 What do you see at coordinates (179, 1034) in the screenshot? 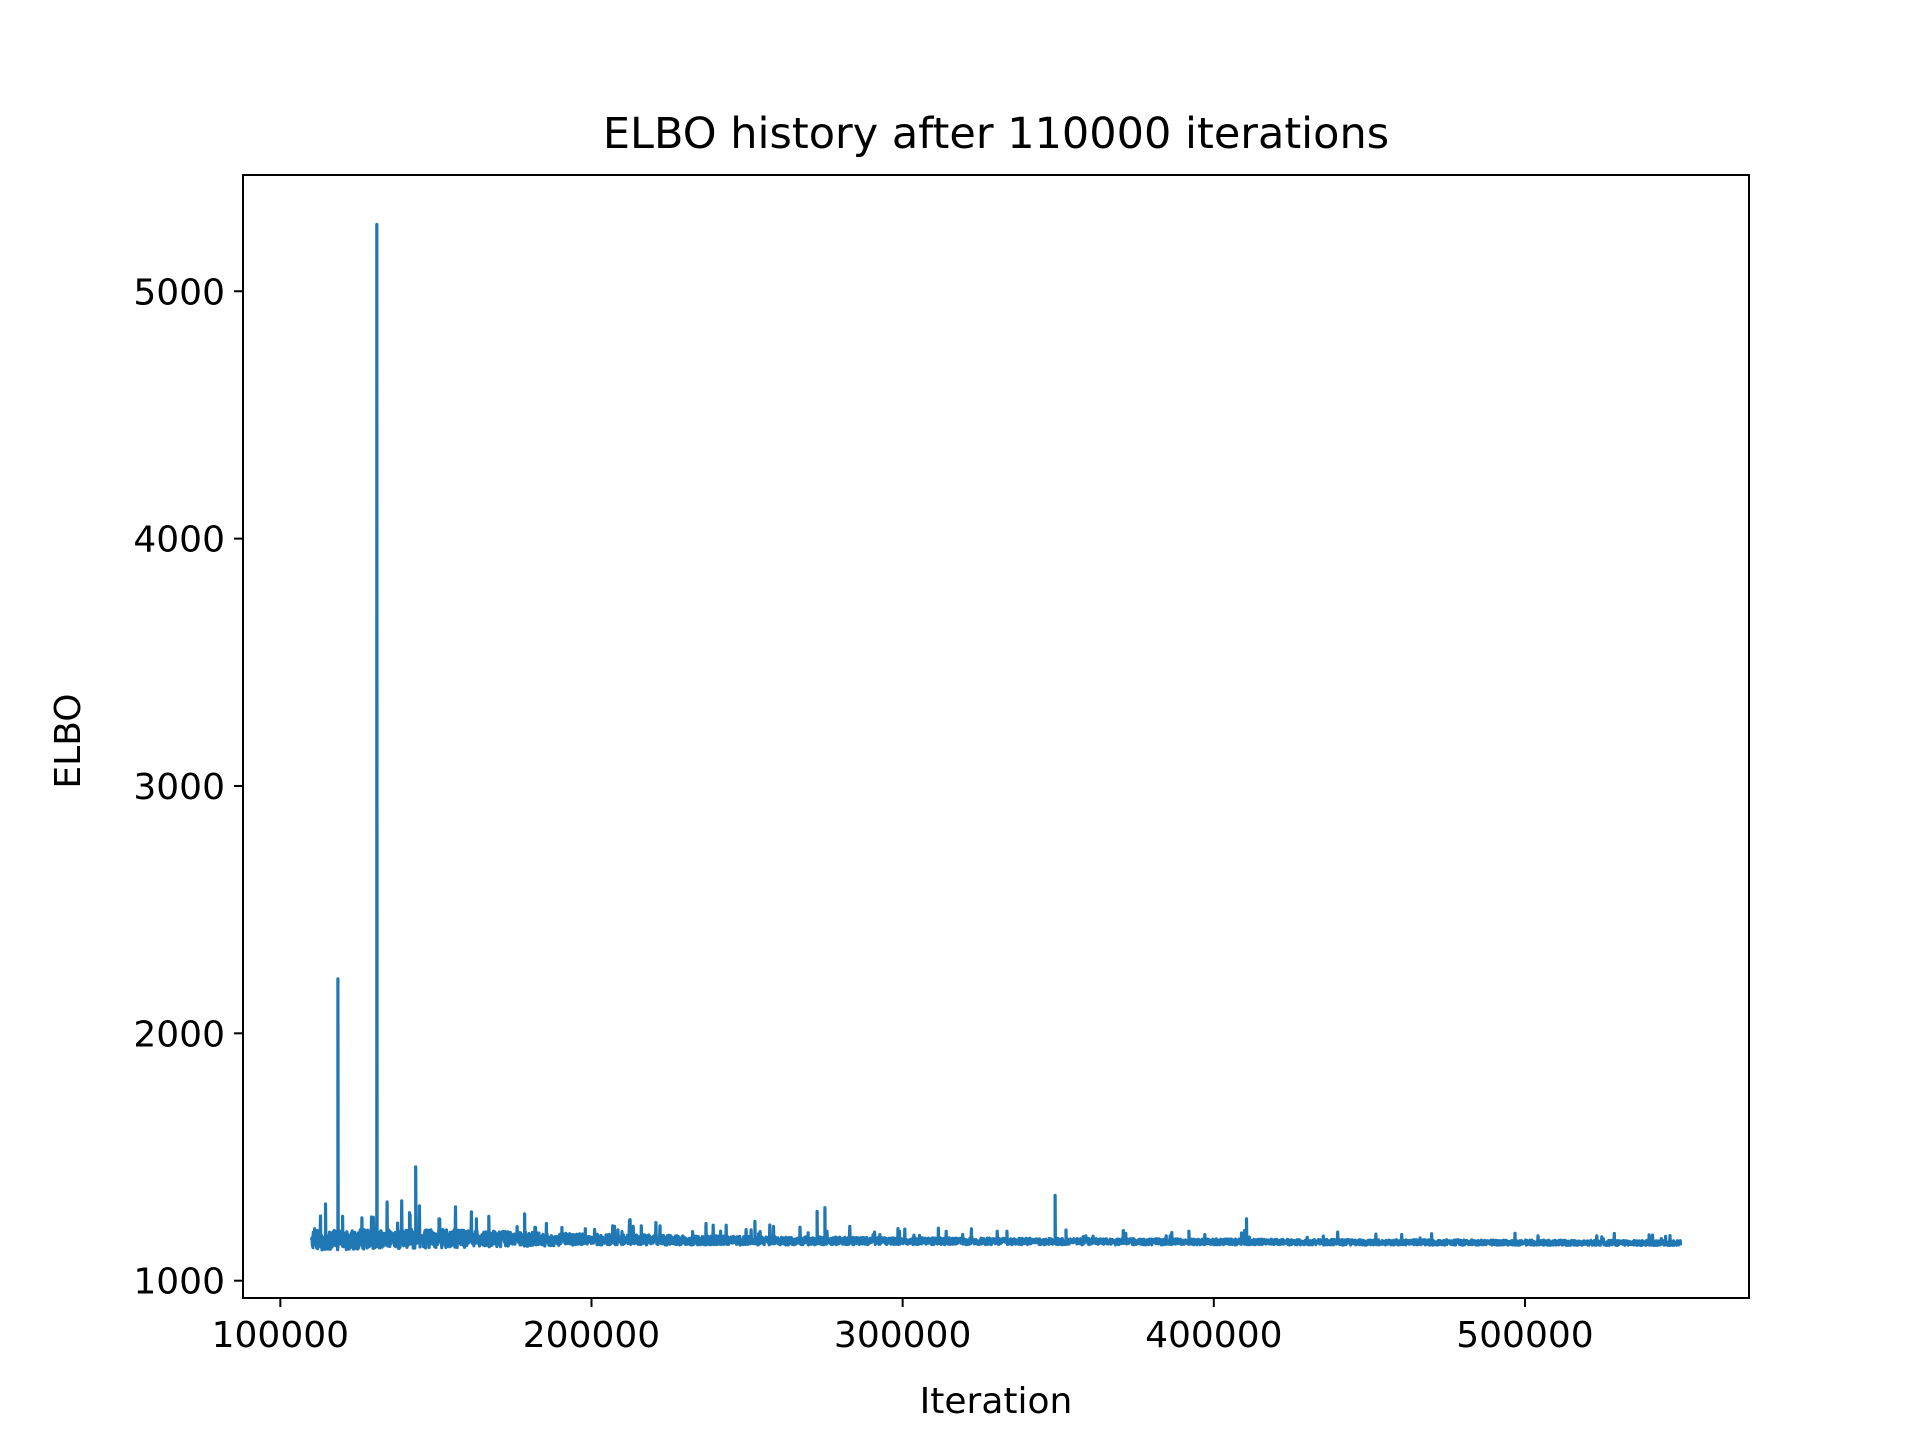
I see `y-tick-label: 2000` at bounding box center [179, 1034].